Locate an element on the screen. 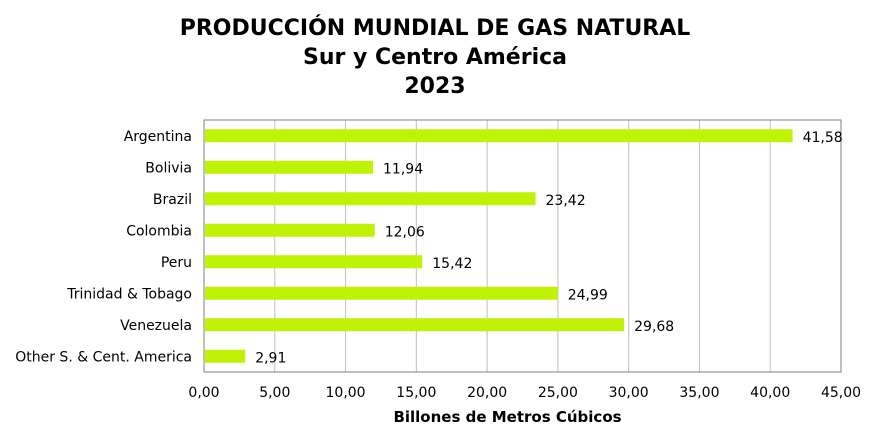  chart-title-line-1: PRODUCCIÓN MUNDIAL DE GAS NATURAL is located at coordinates (435, 28).